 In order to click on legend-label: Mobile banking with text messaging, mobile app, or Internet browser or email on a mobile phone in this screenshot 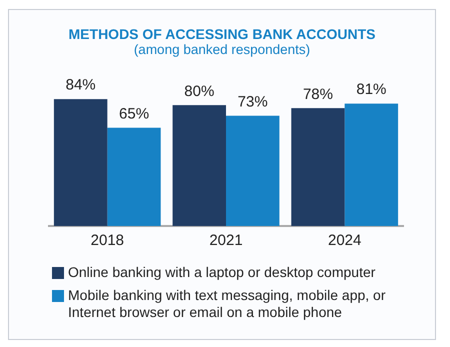, I will do `click(227, 304)`.